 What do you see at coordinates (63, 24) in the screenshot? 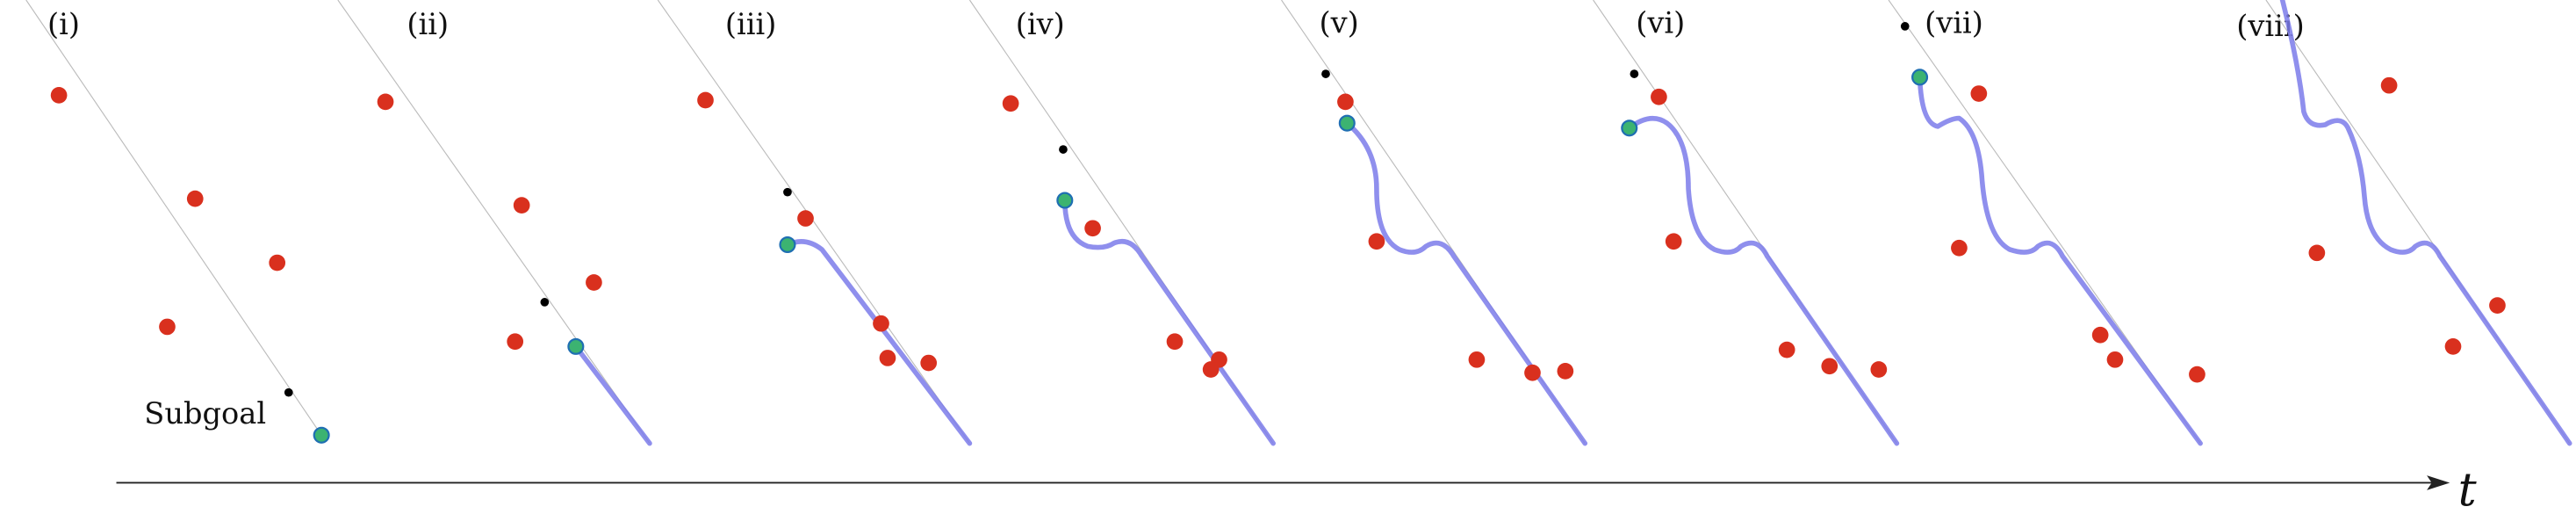
I see `panel-label: (i)` at bounding box center [63, 24].